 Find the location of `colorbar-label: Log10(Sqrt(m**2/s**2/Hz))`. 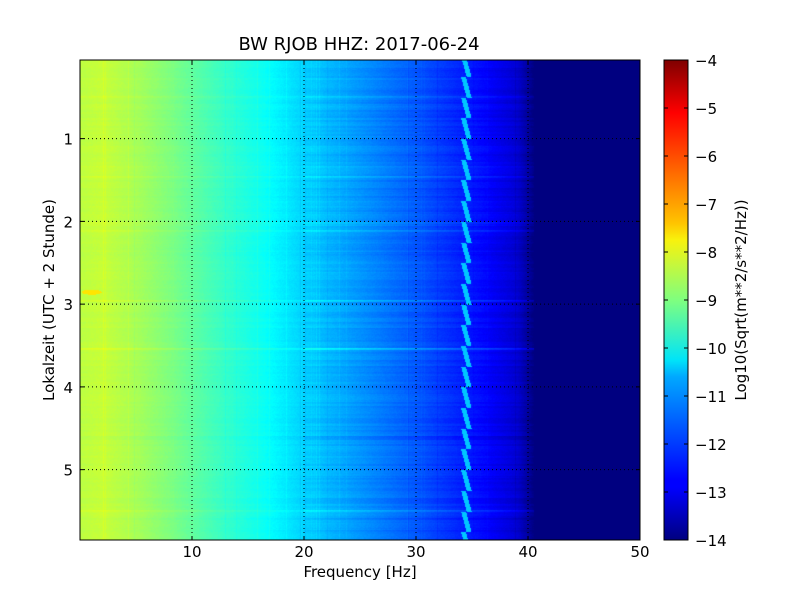

colorbar-label: Log10(Sqrt(m**2/s**2/Hz)) is located at coordinates (741, 299).